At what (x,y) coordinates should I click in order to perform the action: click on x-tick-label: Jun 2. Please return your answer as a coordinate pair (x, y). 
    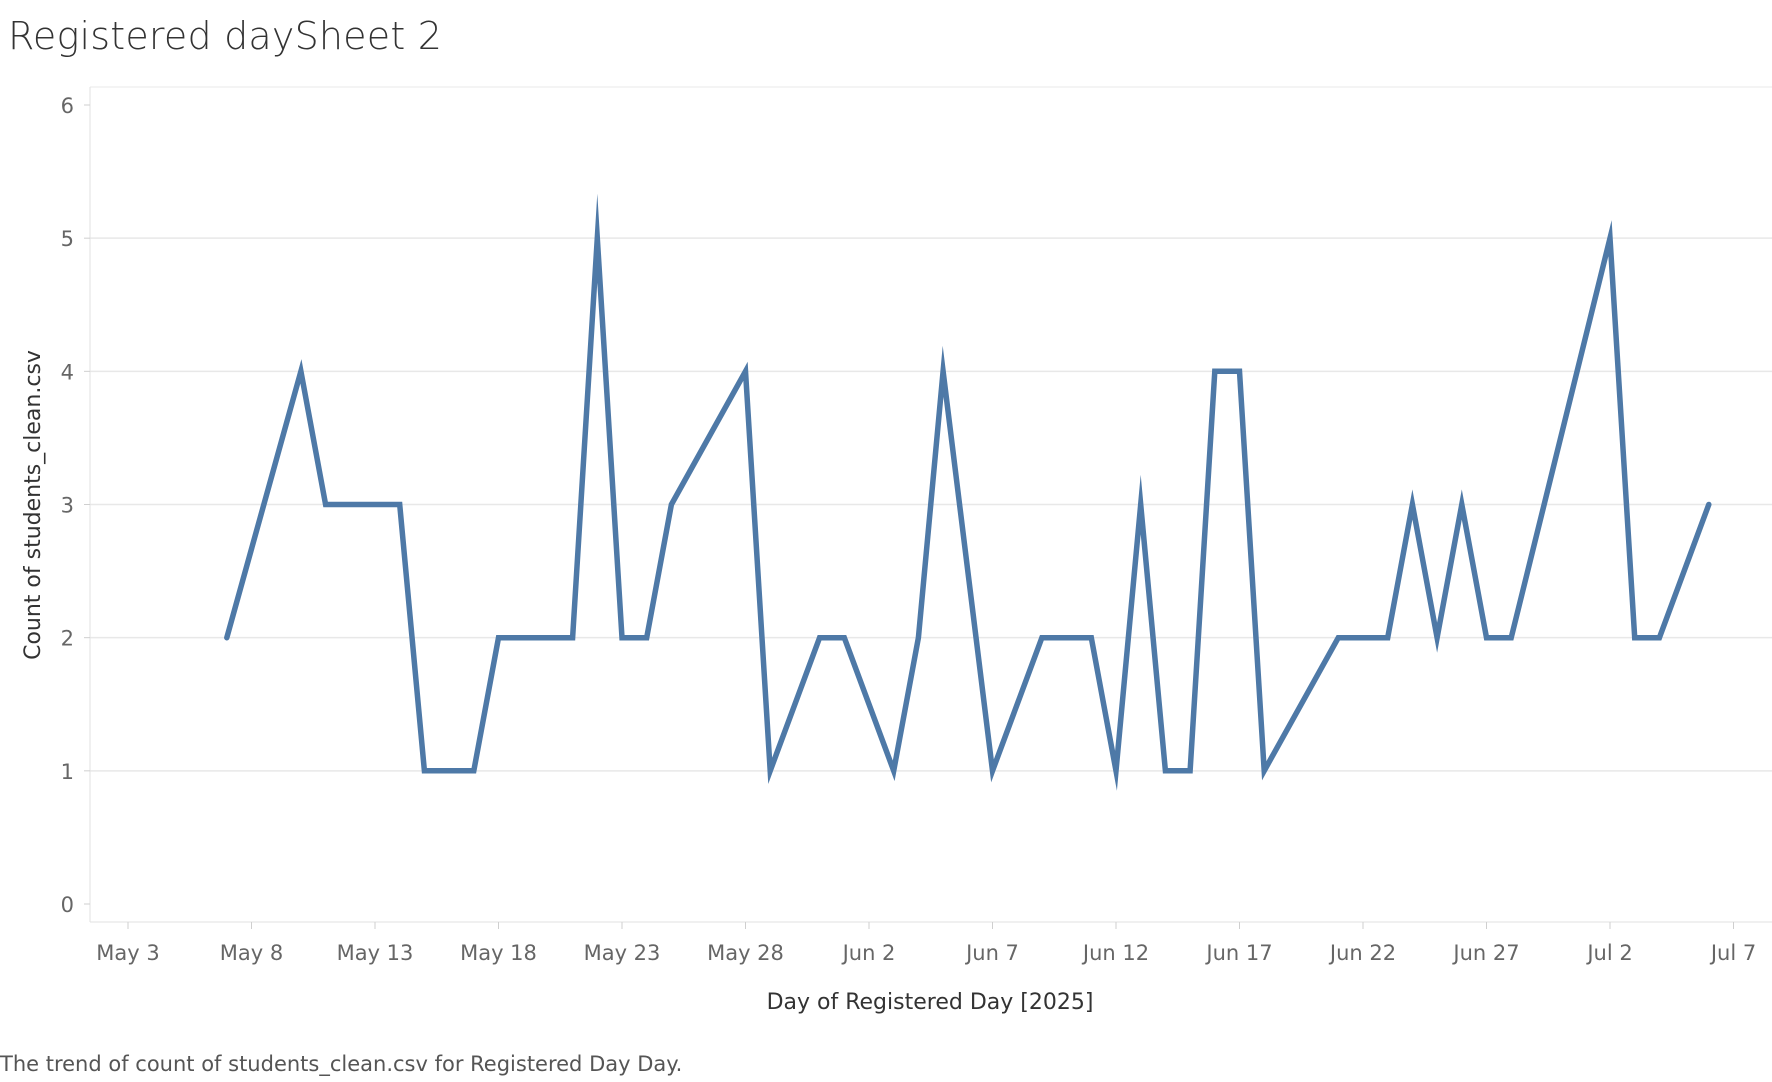
    Looking at the image, I should click on (868, 953).